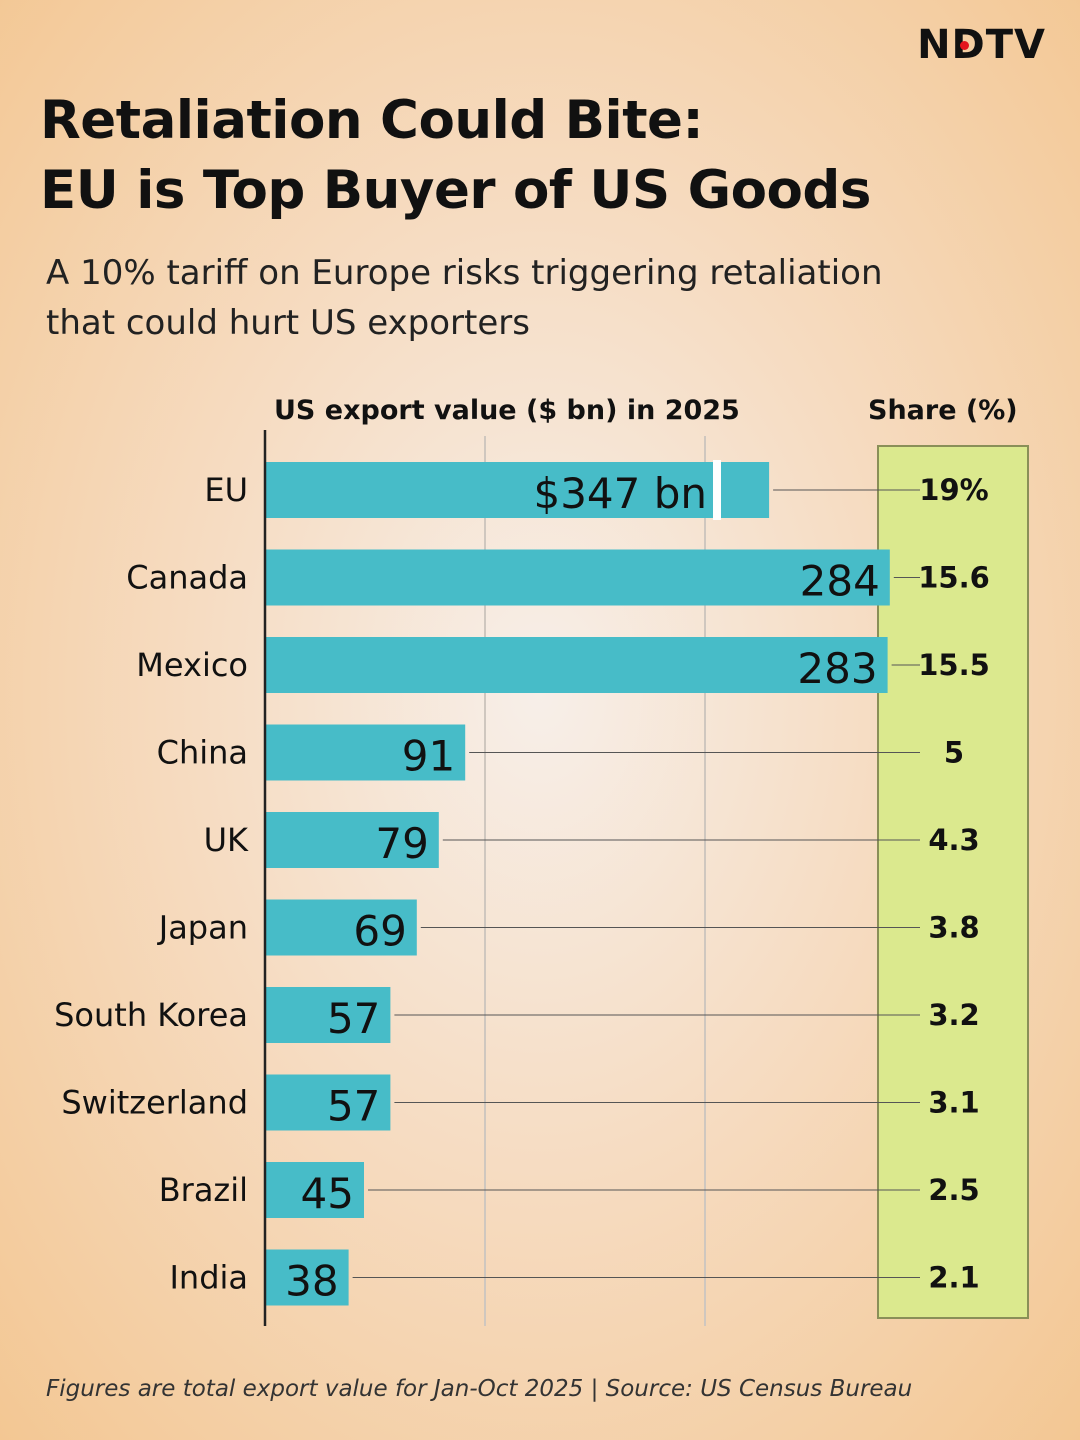  What do you see at coordinates (226, 490) in the screenshot?
I see `category-label: EU` at bounding box center [226, 490].